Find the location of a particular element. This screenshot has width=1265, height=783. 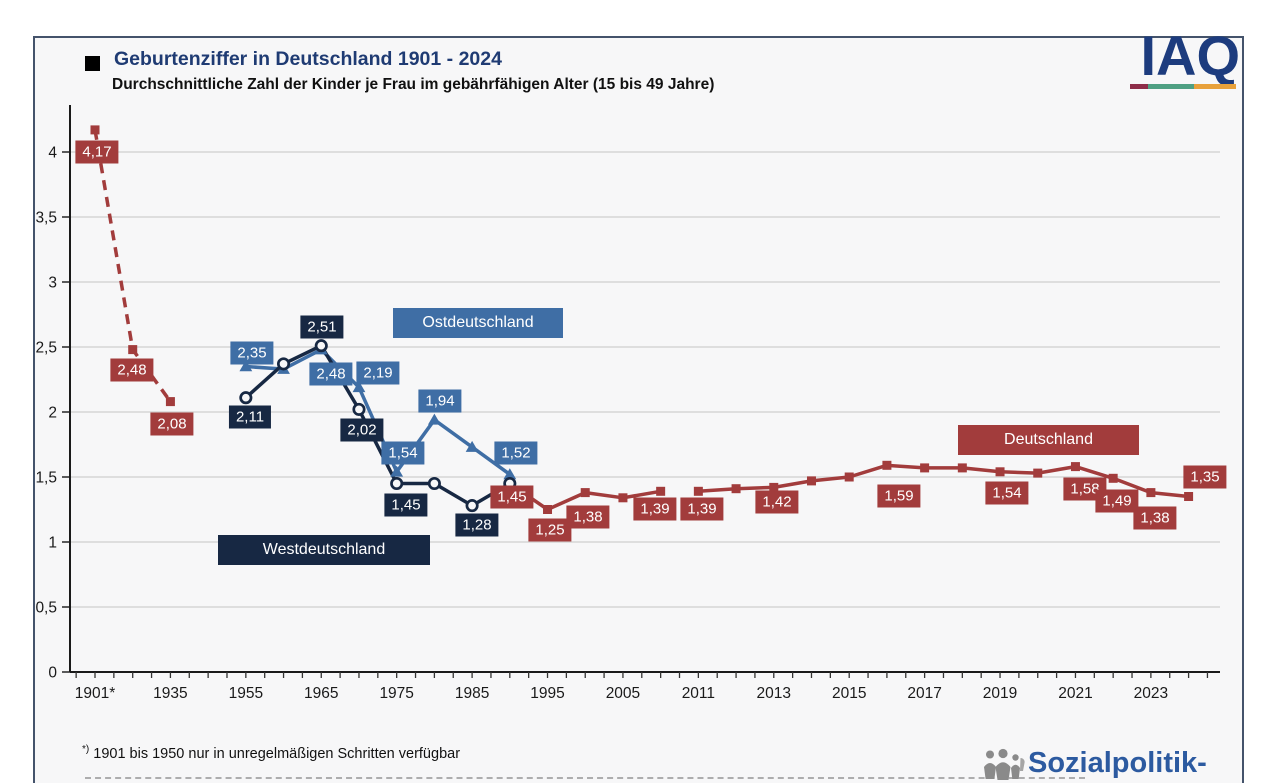

x-tick-label: 1985 is located at coordinates (472, 693).